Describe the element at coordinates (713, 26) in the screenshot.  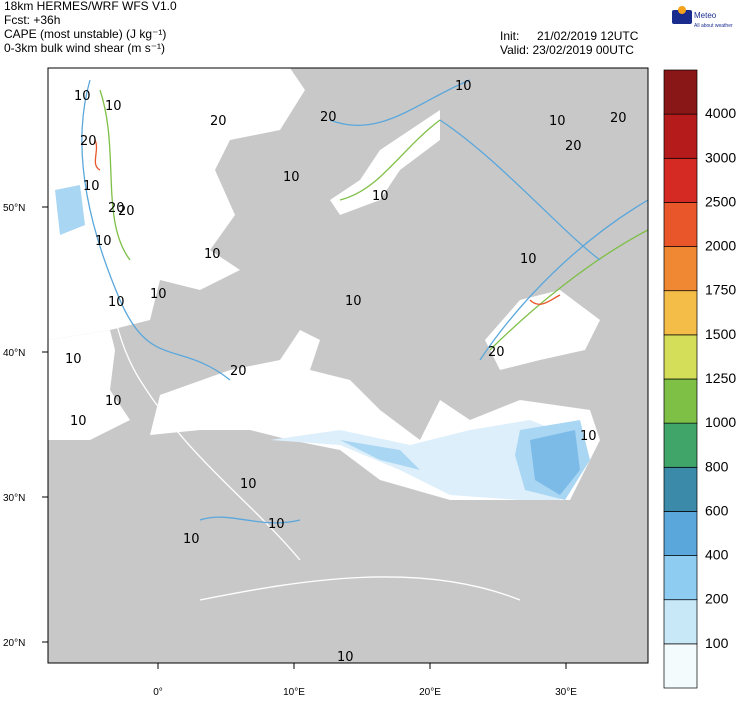
I see `logo-tagline: All about weather` at that location.